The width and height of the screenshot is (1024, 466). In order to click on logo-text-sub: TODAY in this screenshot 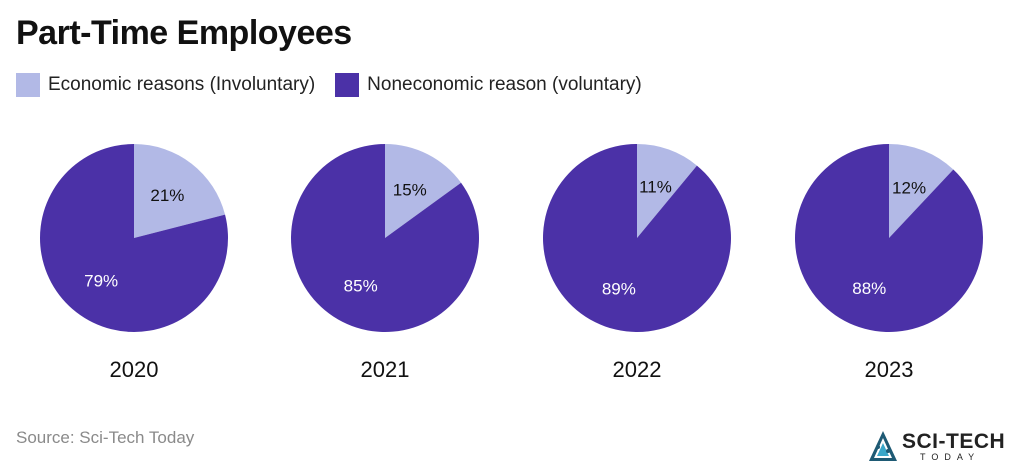, I will do `click(950, 456)`.